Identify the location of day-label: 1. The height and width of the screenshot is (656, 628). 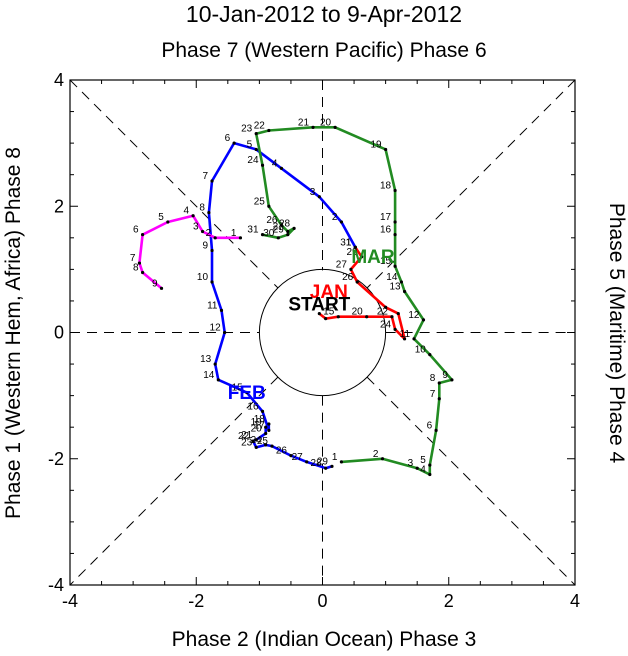
(335, 457).